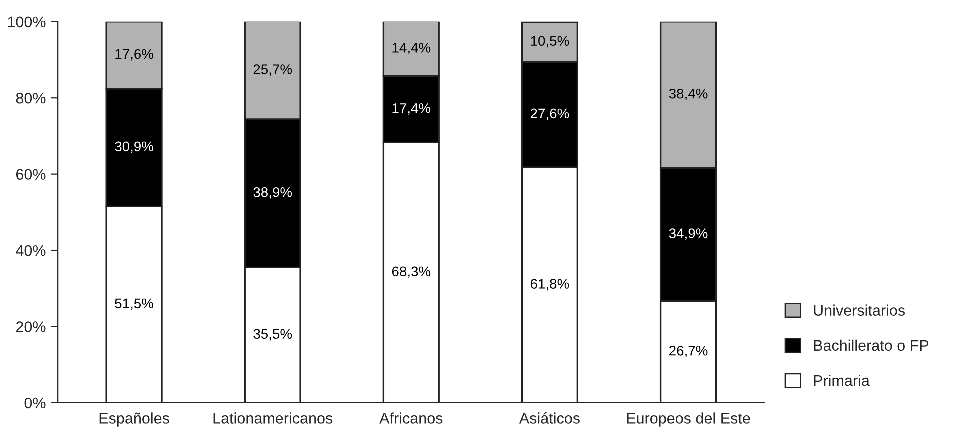 Image resolution: width=968 pixels, height=438 pixels. Describe the element at coordinates (134, 304) in the screenshot. I see `data-label: 51,5%` at that location.